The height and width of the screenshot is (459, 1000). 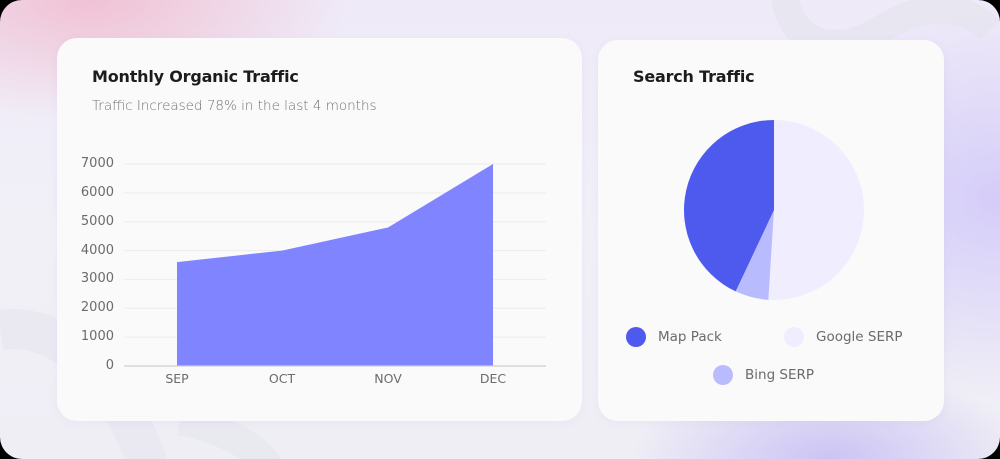 I want to click on traffic-card-title: Monthly Organic Traffic, so click(x=195, y=76).